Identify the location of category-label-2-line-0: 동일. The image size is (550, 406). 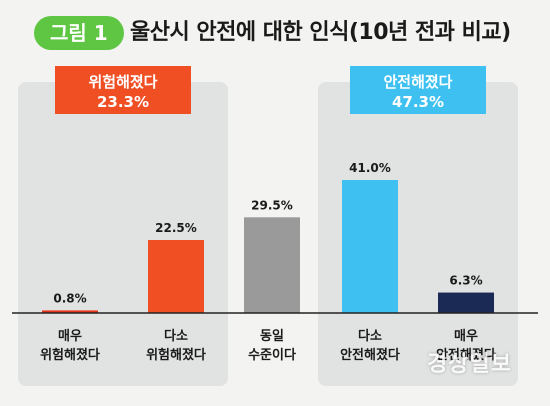
(272, 336).